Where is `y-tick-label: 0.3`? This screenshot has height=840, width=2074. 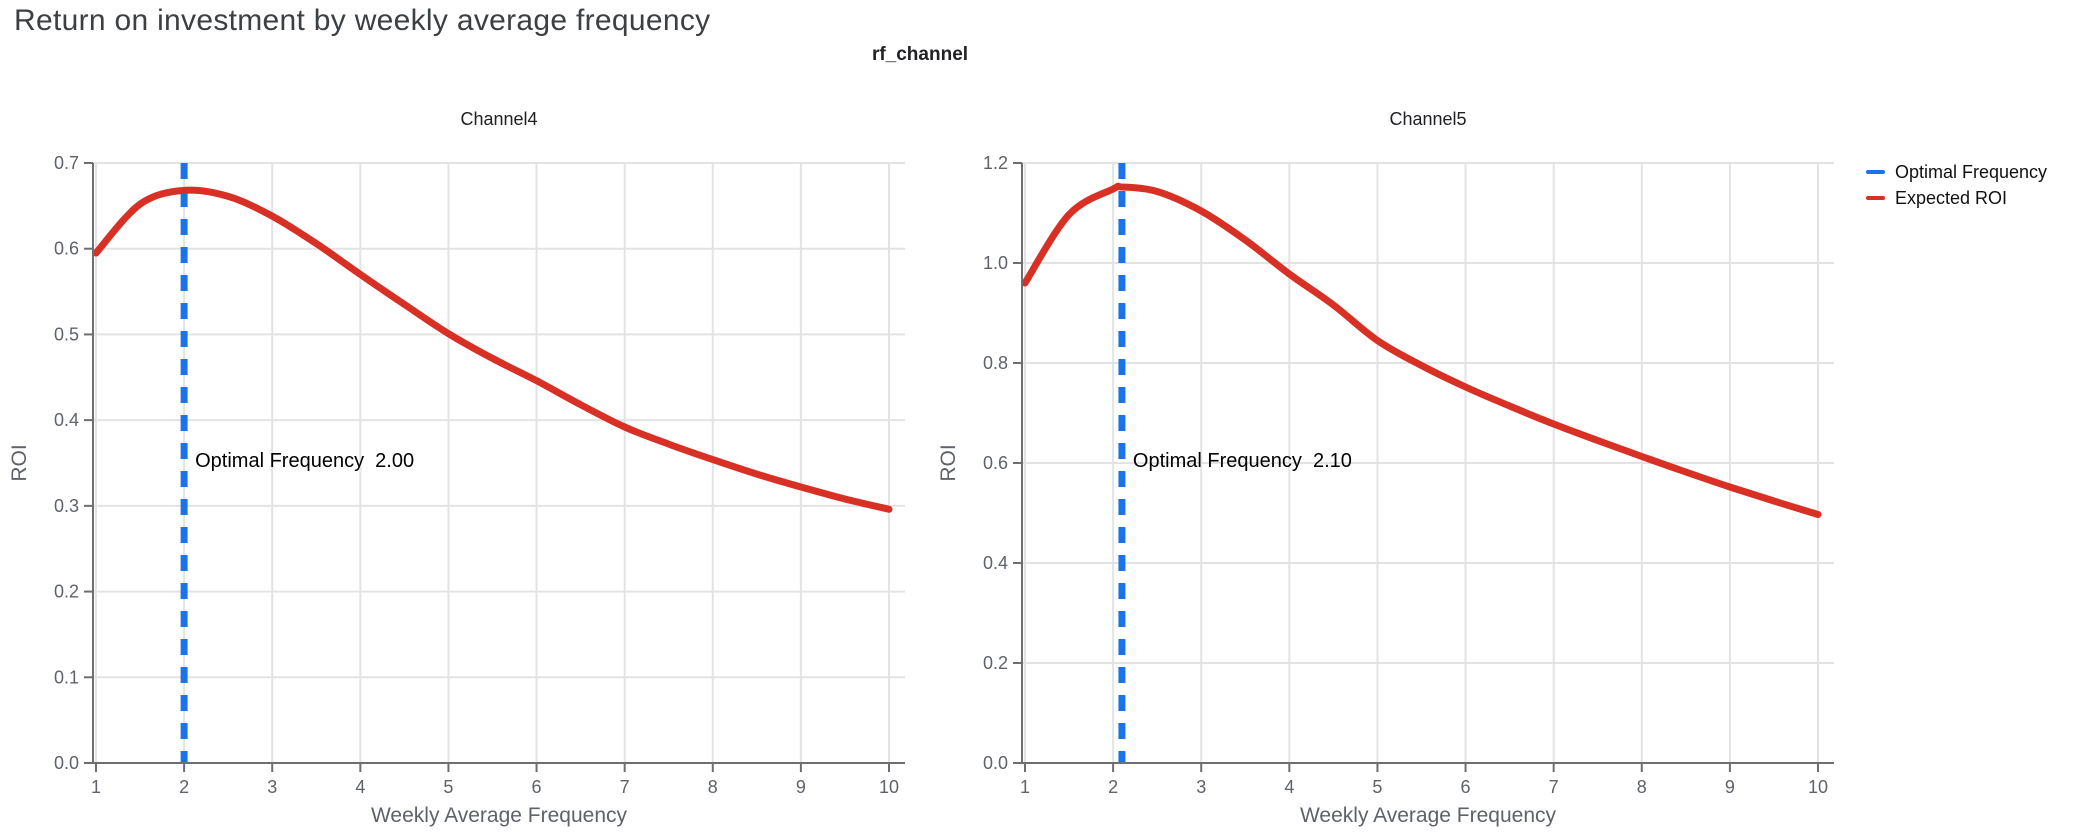
y-tick-label: 0.3 is located at coordinates (66, 506).